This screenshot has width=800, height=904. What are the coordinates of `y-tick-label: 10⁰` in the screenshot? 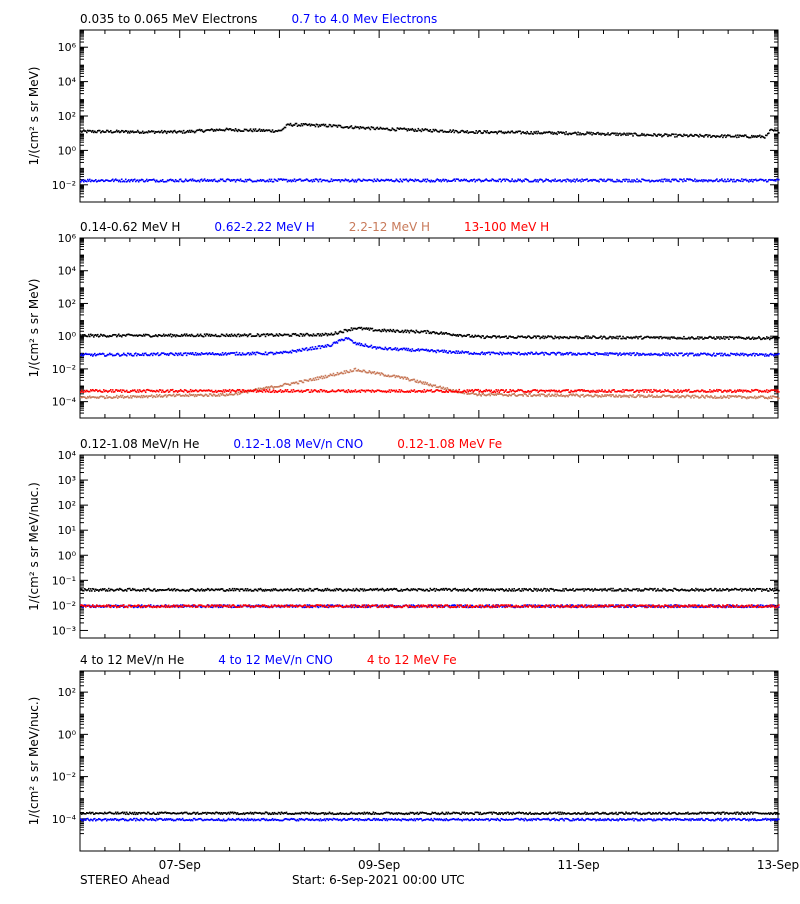 It's located at (67, 555).